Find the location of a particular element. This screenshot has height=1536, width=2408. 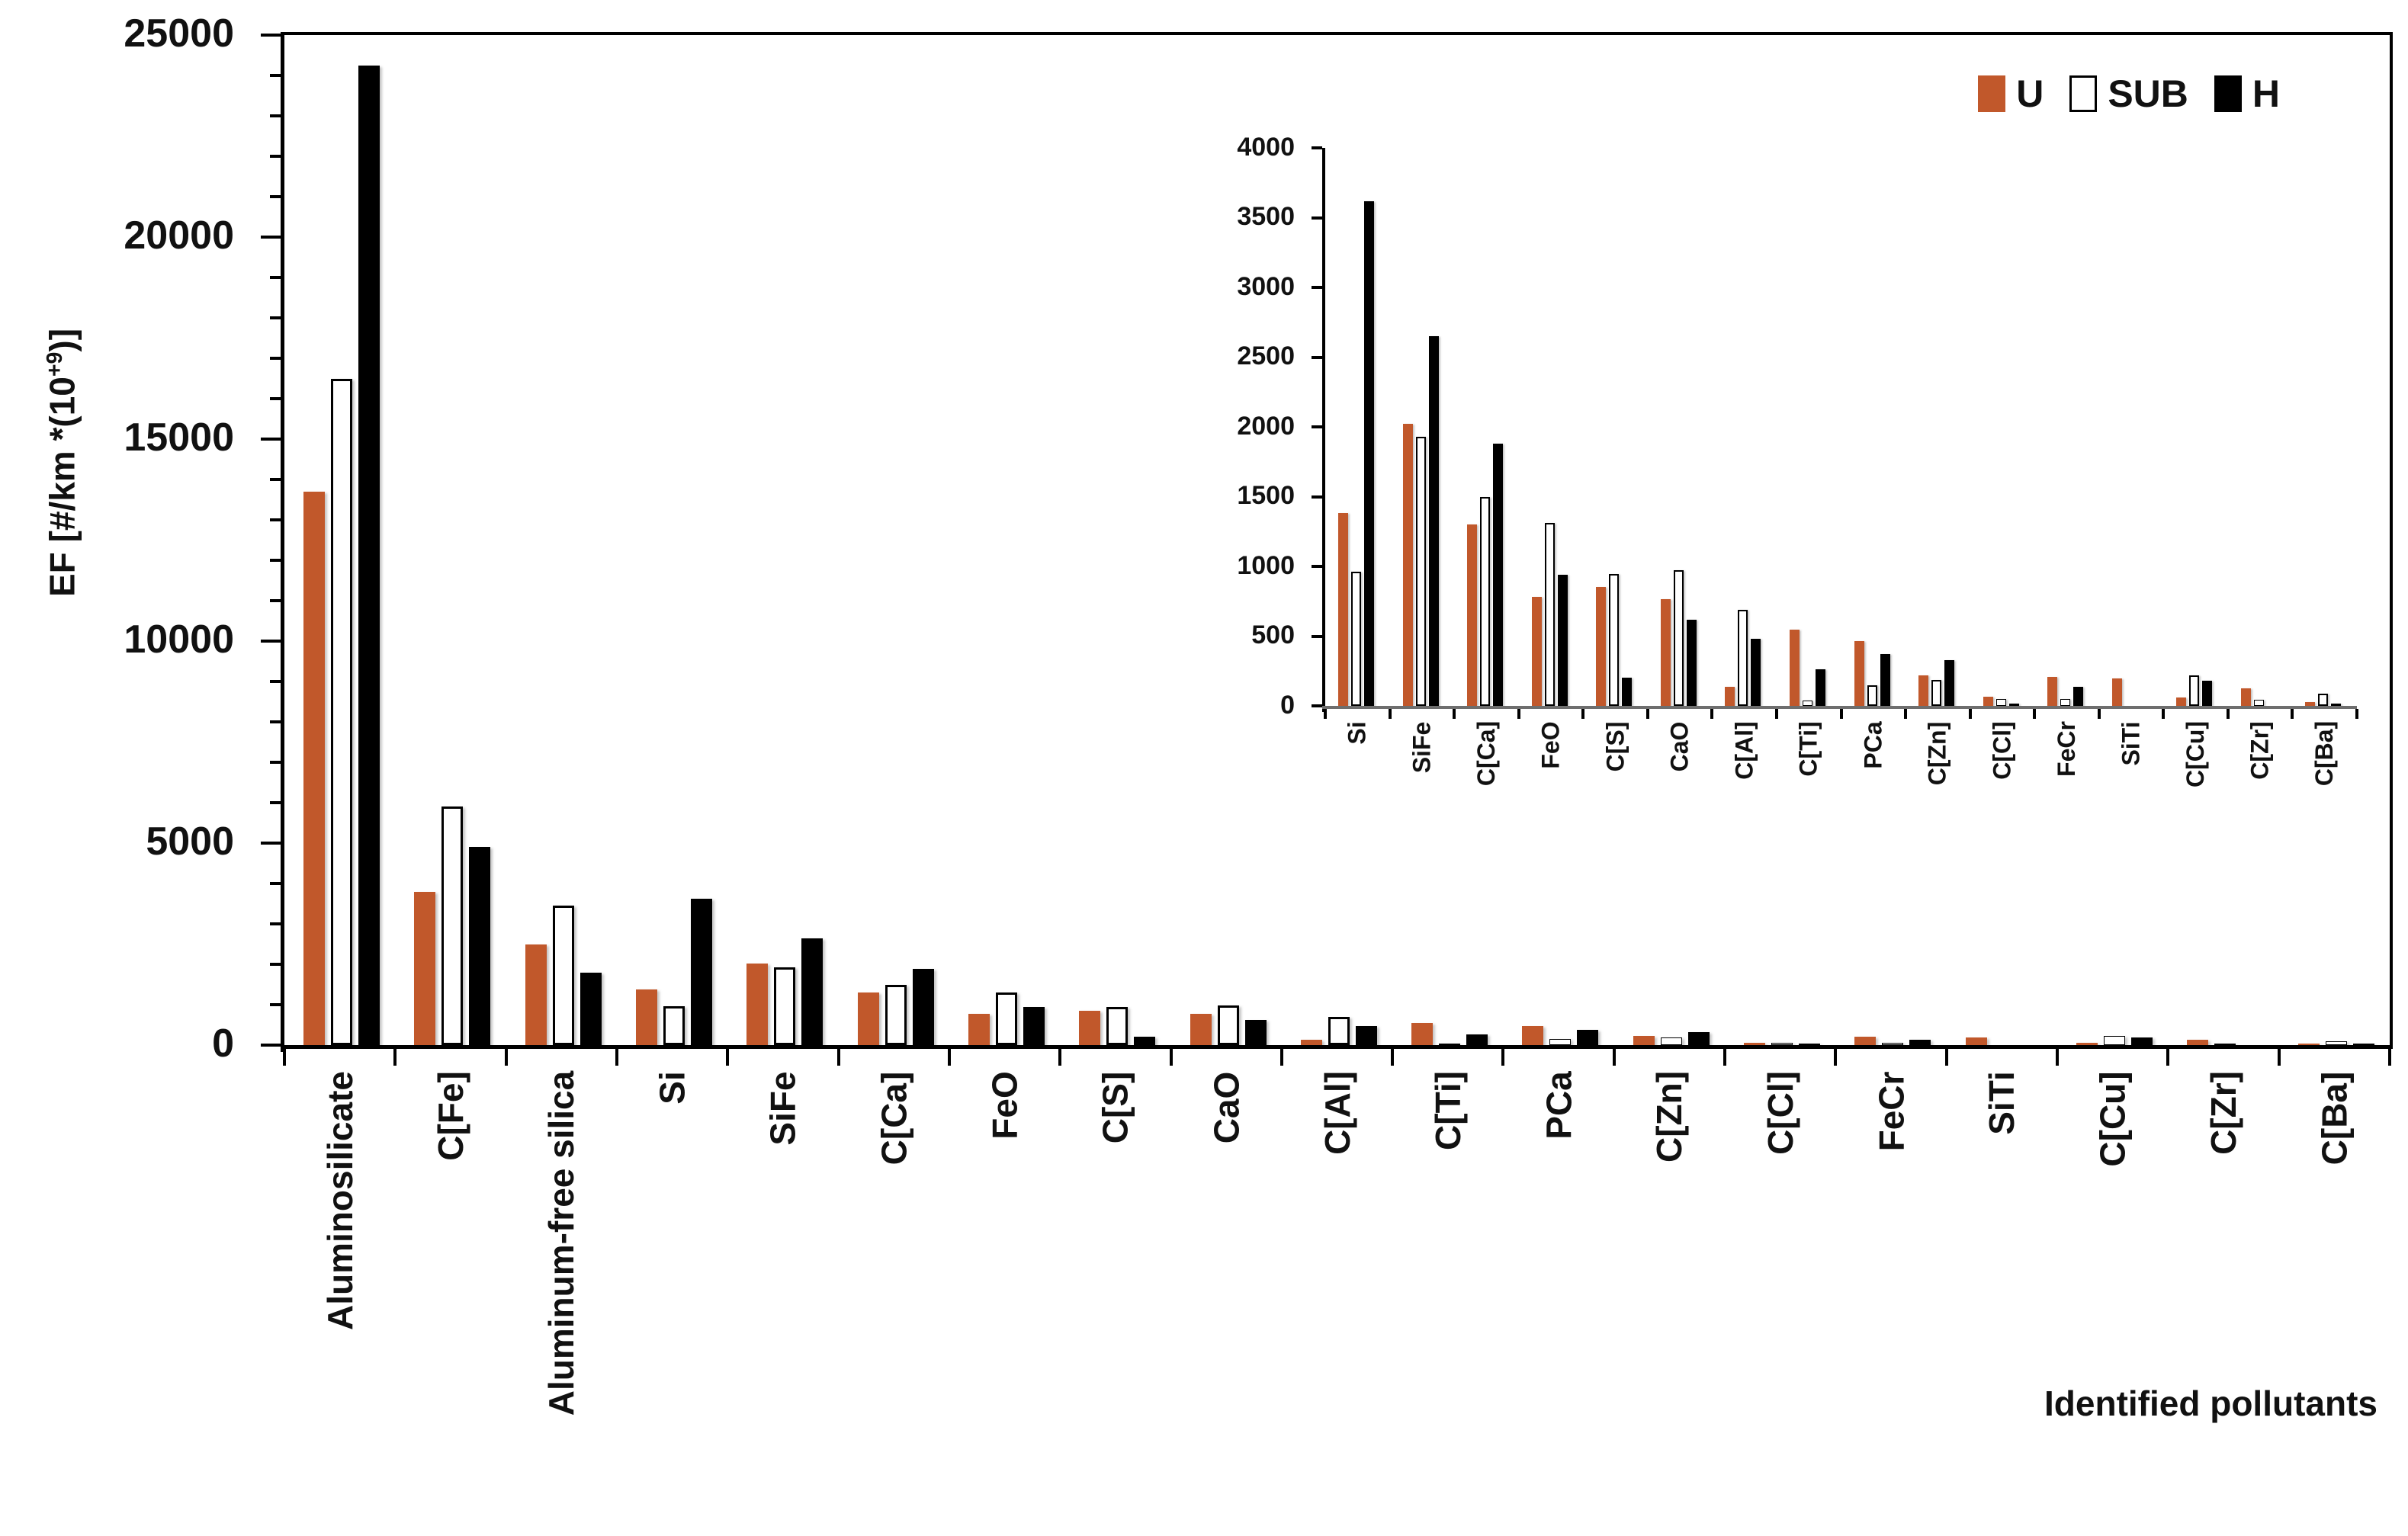

main-bar-sub-C[Al] is located at coordinates (1339, 1031).